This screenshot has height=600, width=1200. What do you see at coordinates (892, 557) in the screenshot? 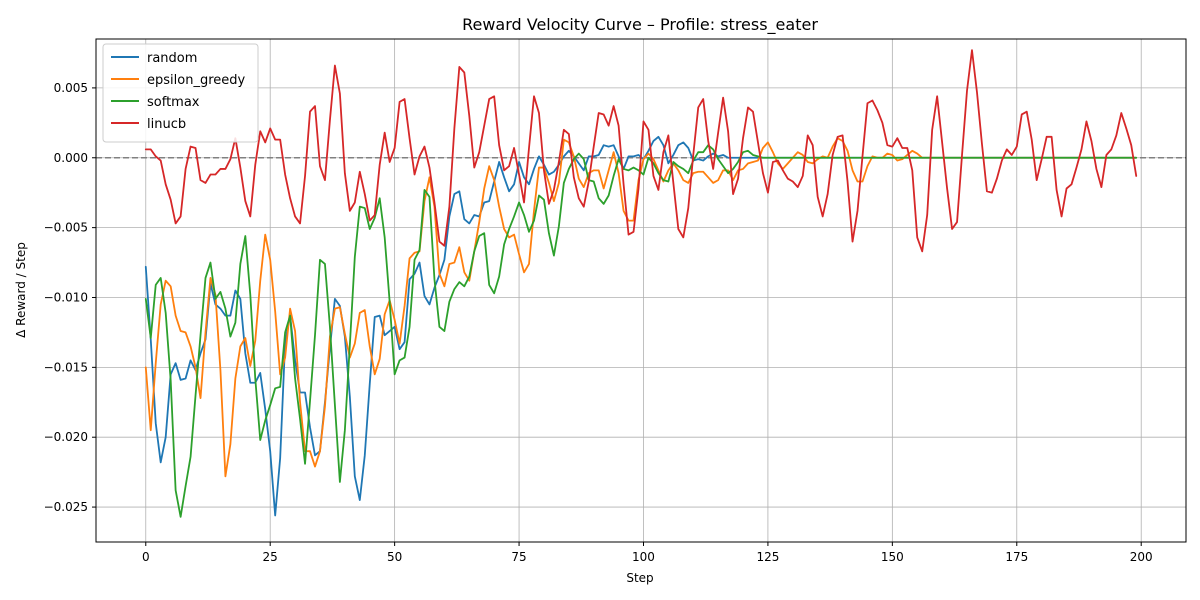
I see `x-tick-label: 150` at bounding box center [892, 557].